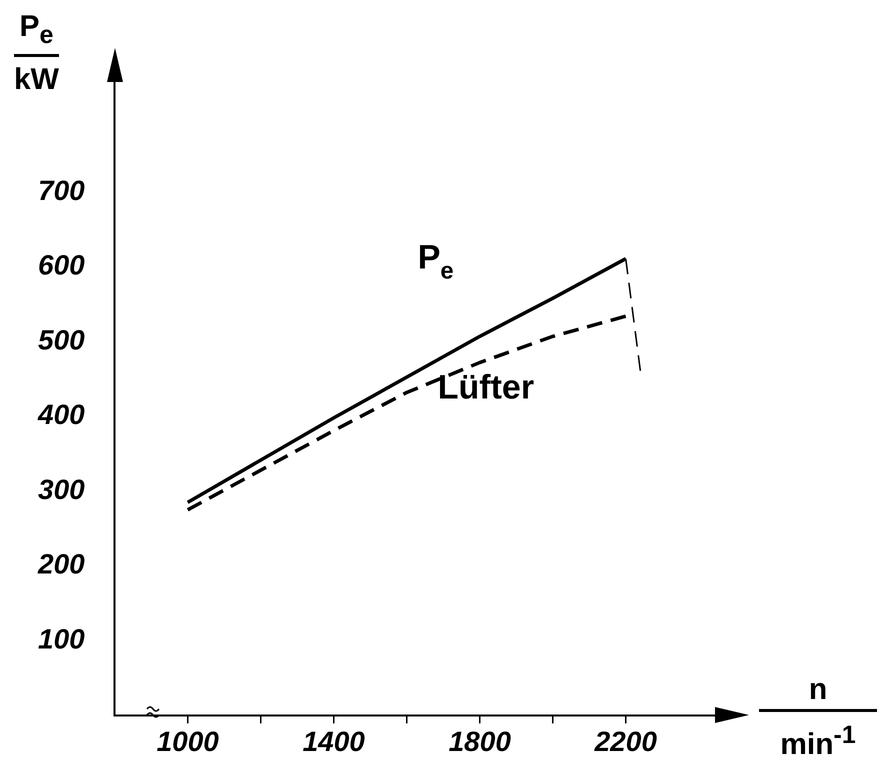  Describe the element at coordinates (818, 741) in the screenshot. I see `text: min$^{-1}$` at that location.